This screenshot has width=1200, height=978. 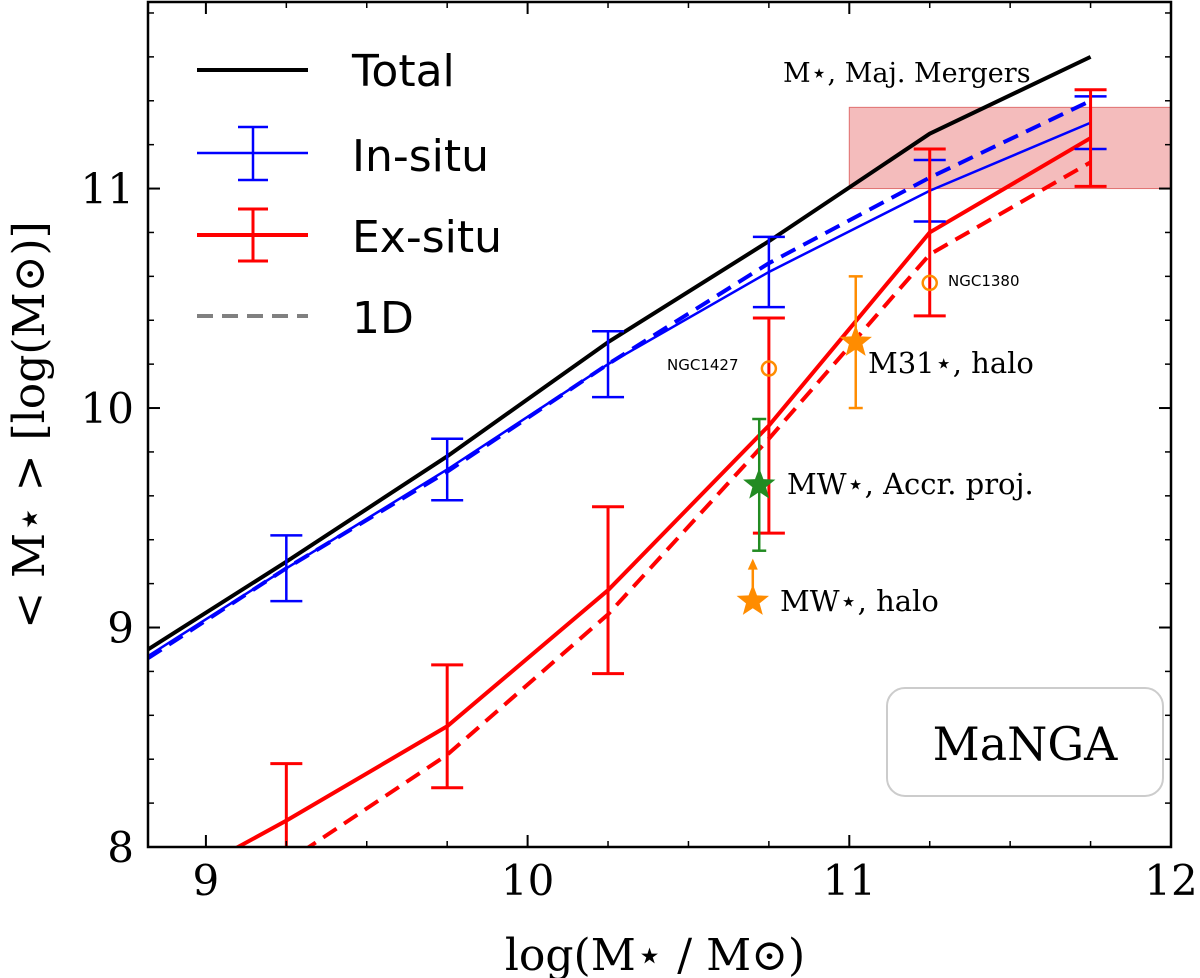 I want to click on legend-total-label: Total, so click(x=403, y=71).